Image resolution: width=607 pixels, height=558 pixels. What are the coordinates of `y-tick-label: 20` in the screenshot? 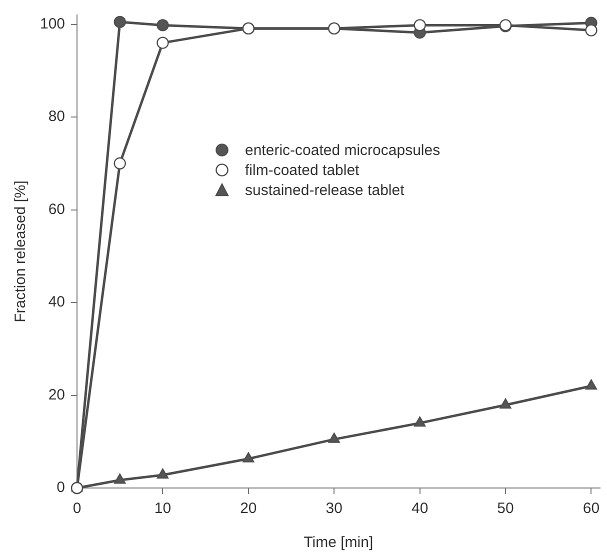 It's located at (57, 395).